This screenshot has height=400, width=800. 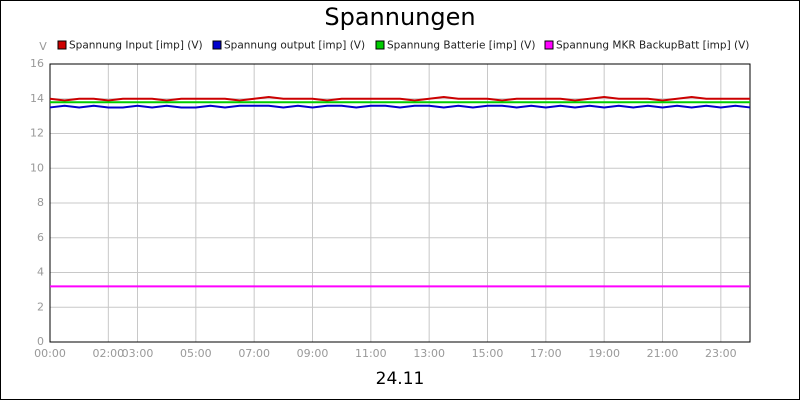 What do you see at coordinates (652, 46) in the screenshot?
I see `legend-label: Spannung MKR BackupBatt [imp] (V)` at bounding box center [652, 46].